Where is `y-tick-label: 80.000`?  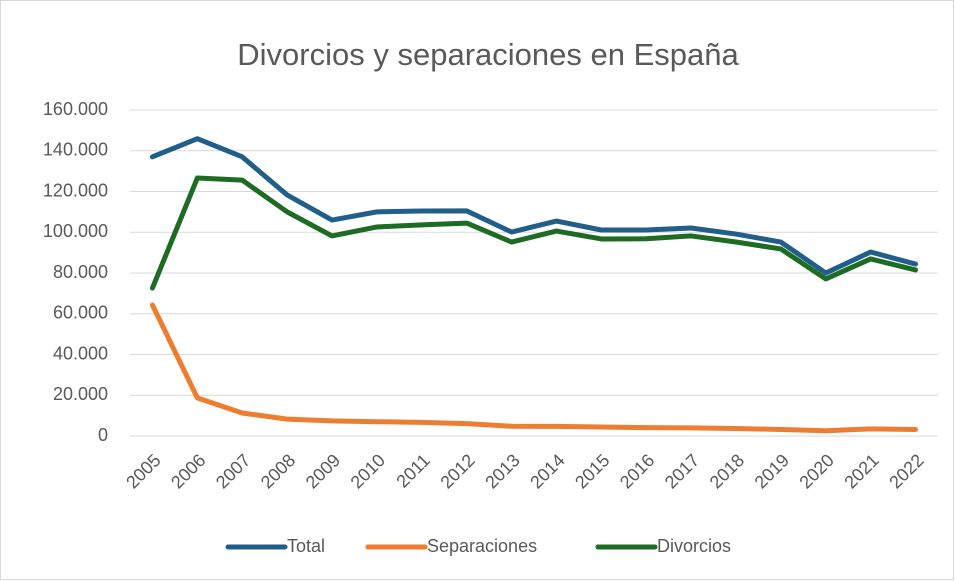 y-tick-label: 80.000 is located at coordinates (80, 272).